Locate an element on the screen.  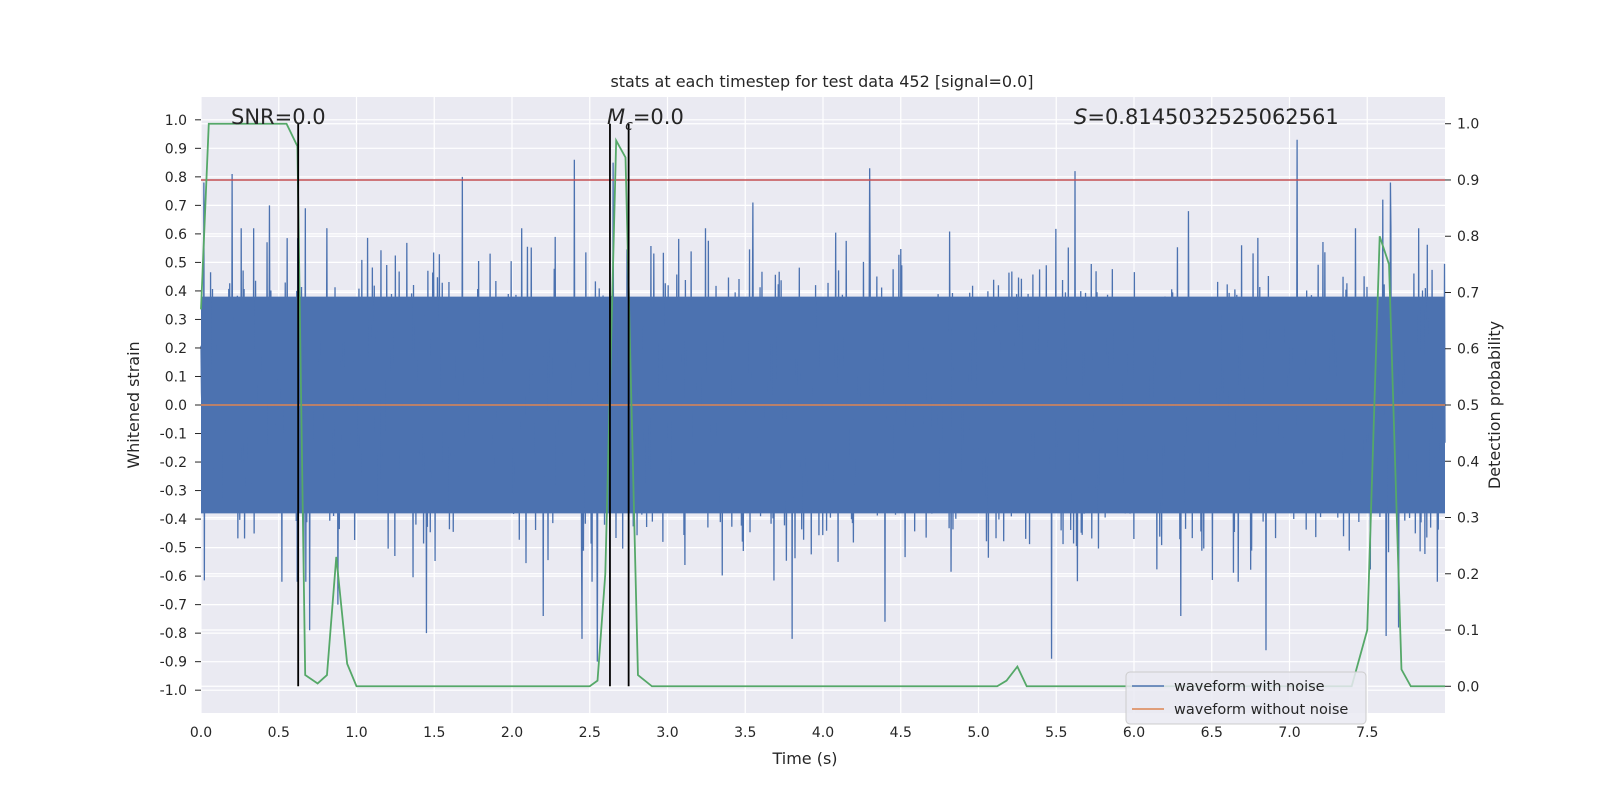
y-tick-label: 0.9 is located at coordinates (176, 149).